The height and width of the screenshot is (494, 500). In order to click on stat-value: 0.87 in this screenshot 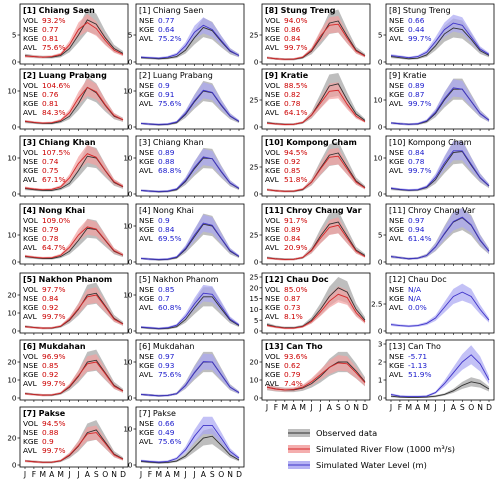, I will do `click(416, 94)`.